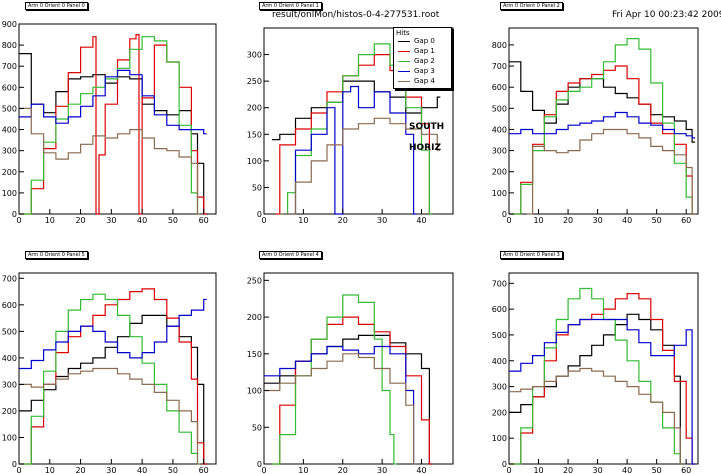 This screenshot has height=474, width=721. I want to click on legend-label: Gap 4, so click(424, 81).